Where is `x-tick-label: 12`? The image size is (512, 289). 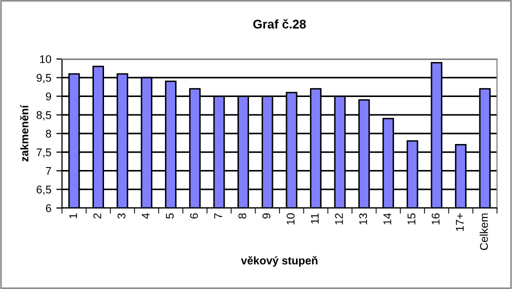 x-tick-label: 12 is located at coordinates (339, 218).